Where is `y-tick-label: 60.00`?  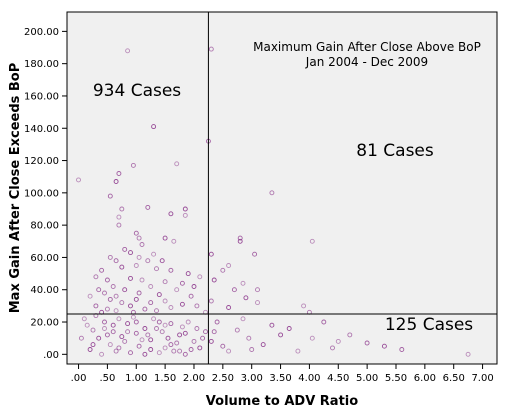
y-tick-label: 60.00 is located at coordinates (44, 258).